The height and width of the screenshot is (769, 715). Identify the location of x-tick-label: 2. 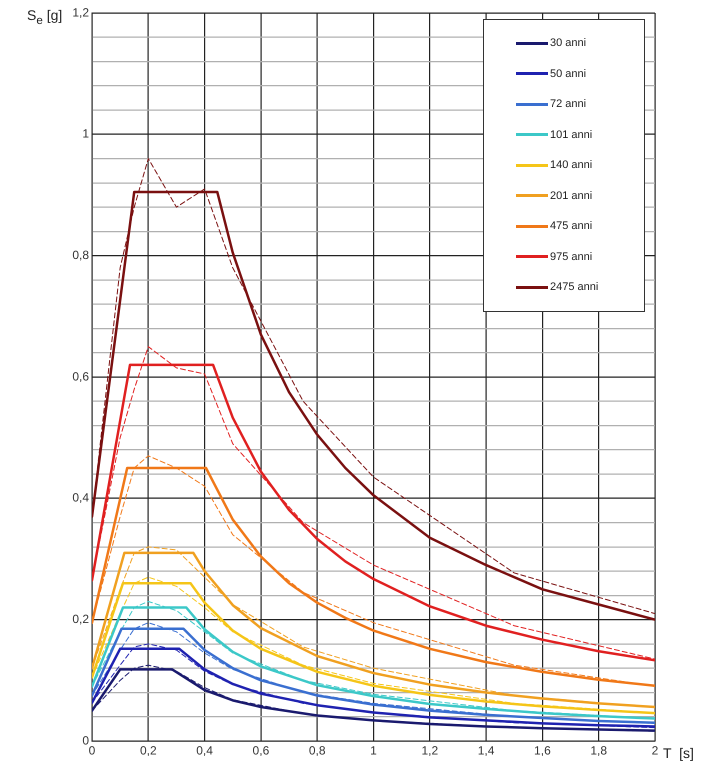
(655, 751).